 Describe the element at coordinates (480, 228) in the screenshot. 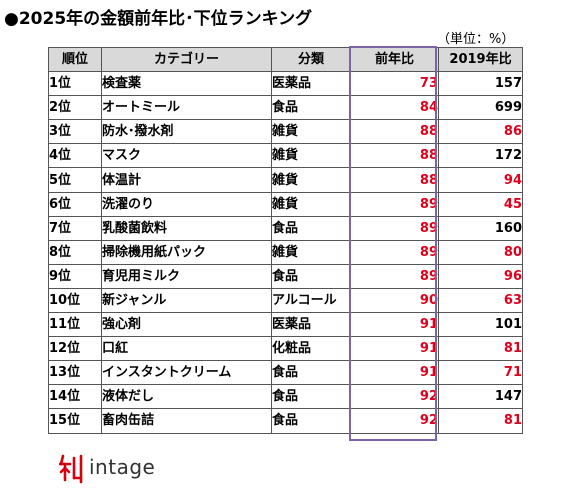

I see `vs-2019-cell: 160` at that location.